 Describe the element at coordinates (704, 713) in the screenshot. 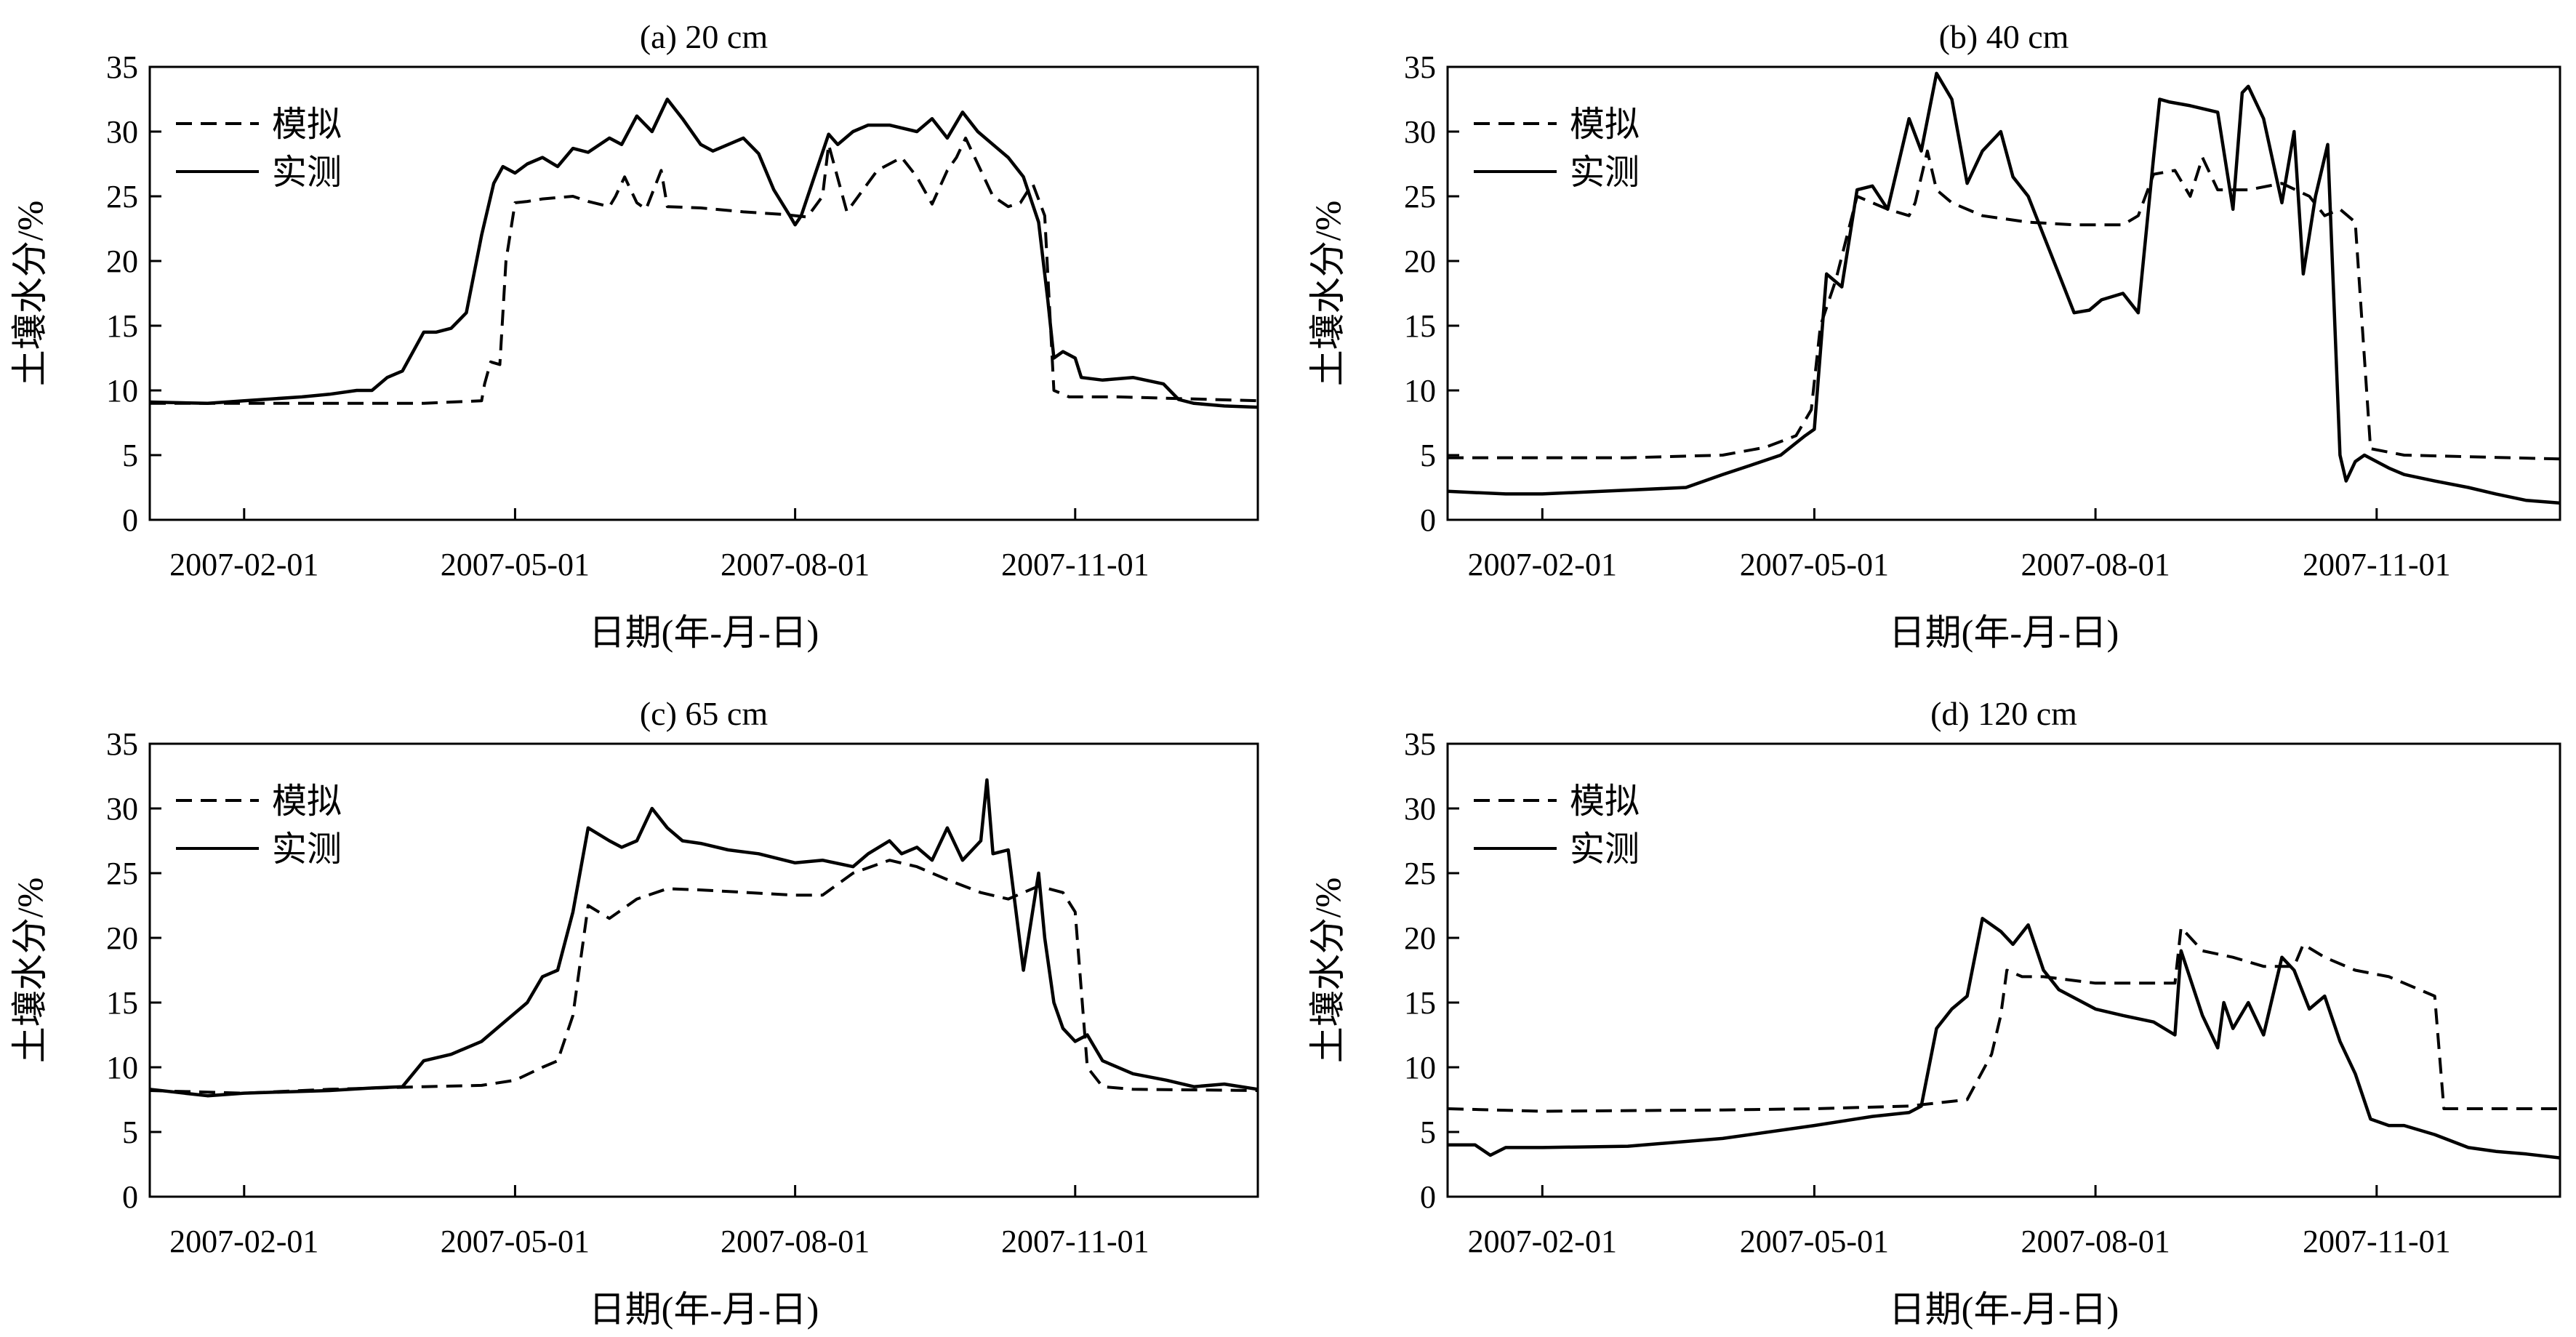

I see `chart-title: (c) 65 cm` at that location.